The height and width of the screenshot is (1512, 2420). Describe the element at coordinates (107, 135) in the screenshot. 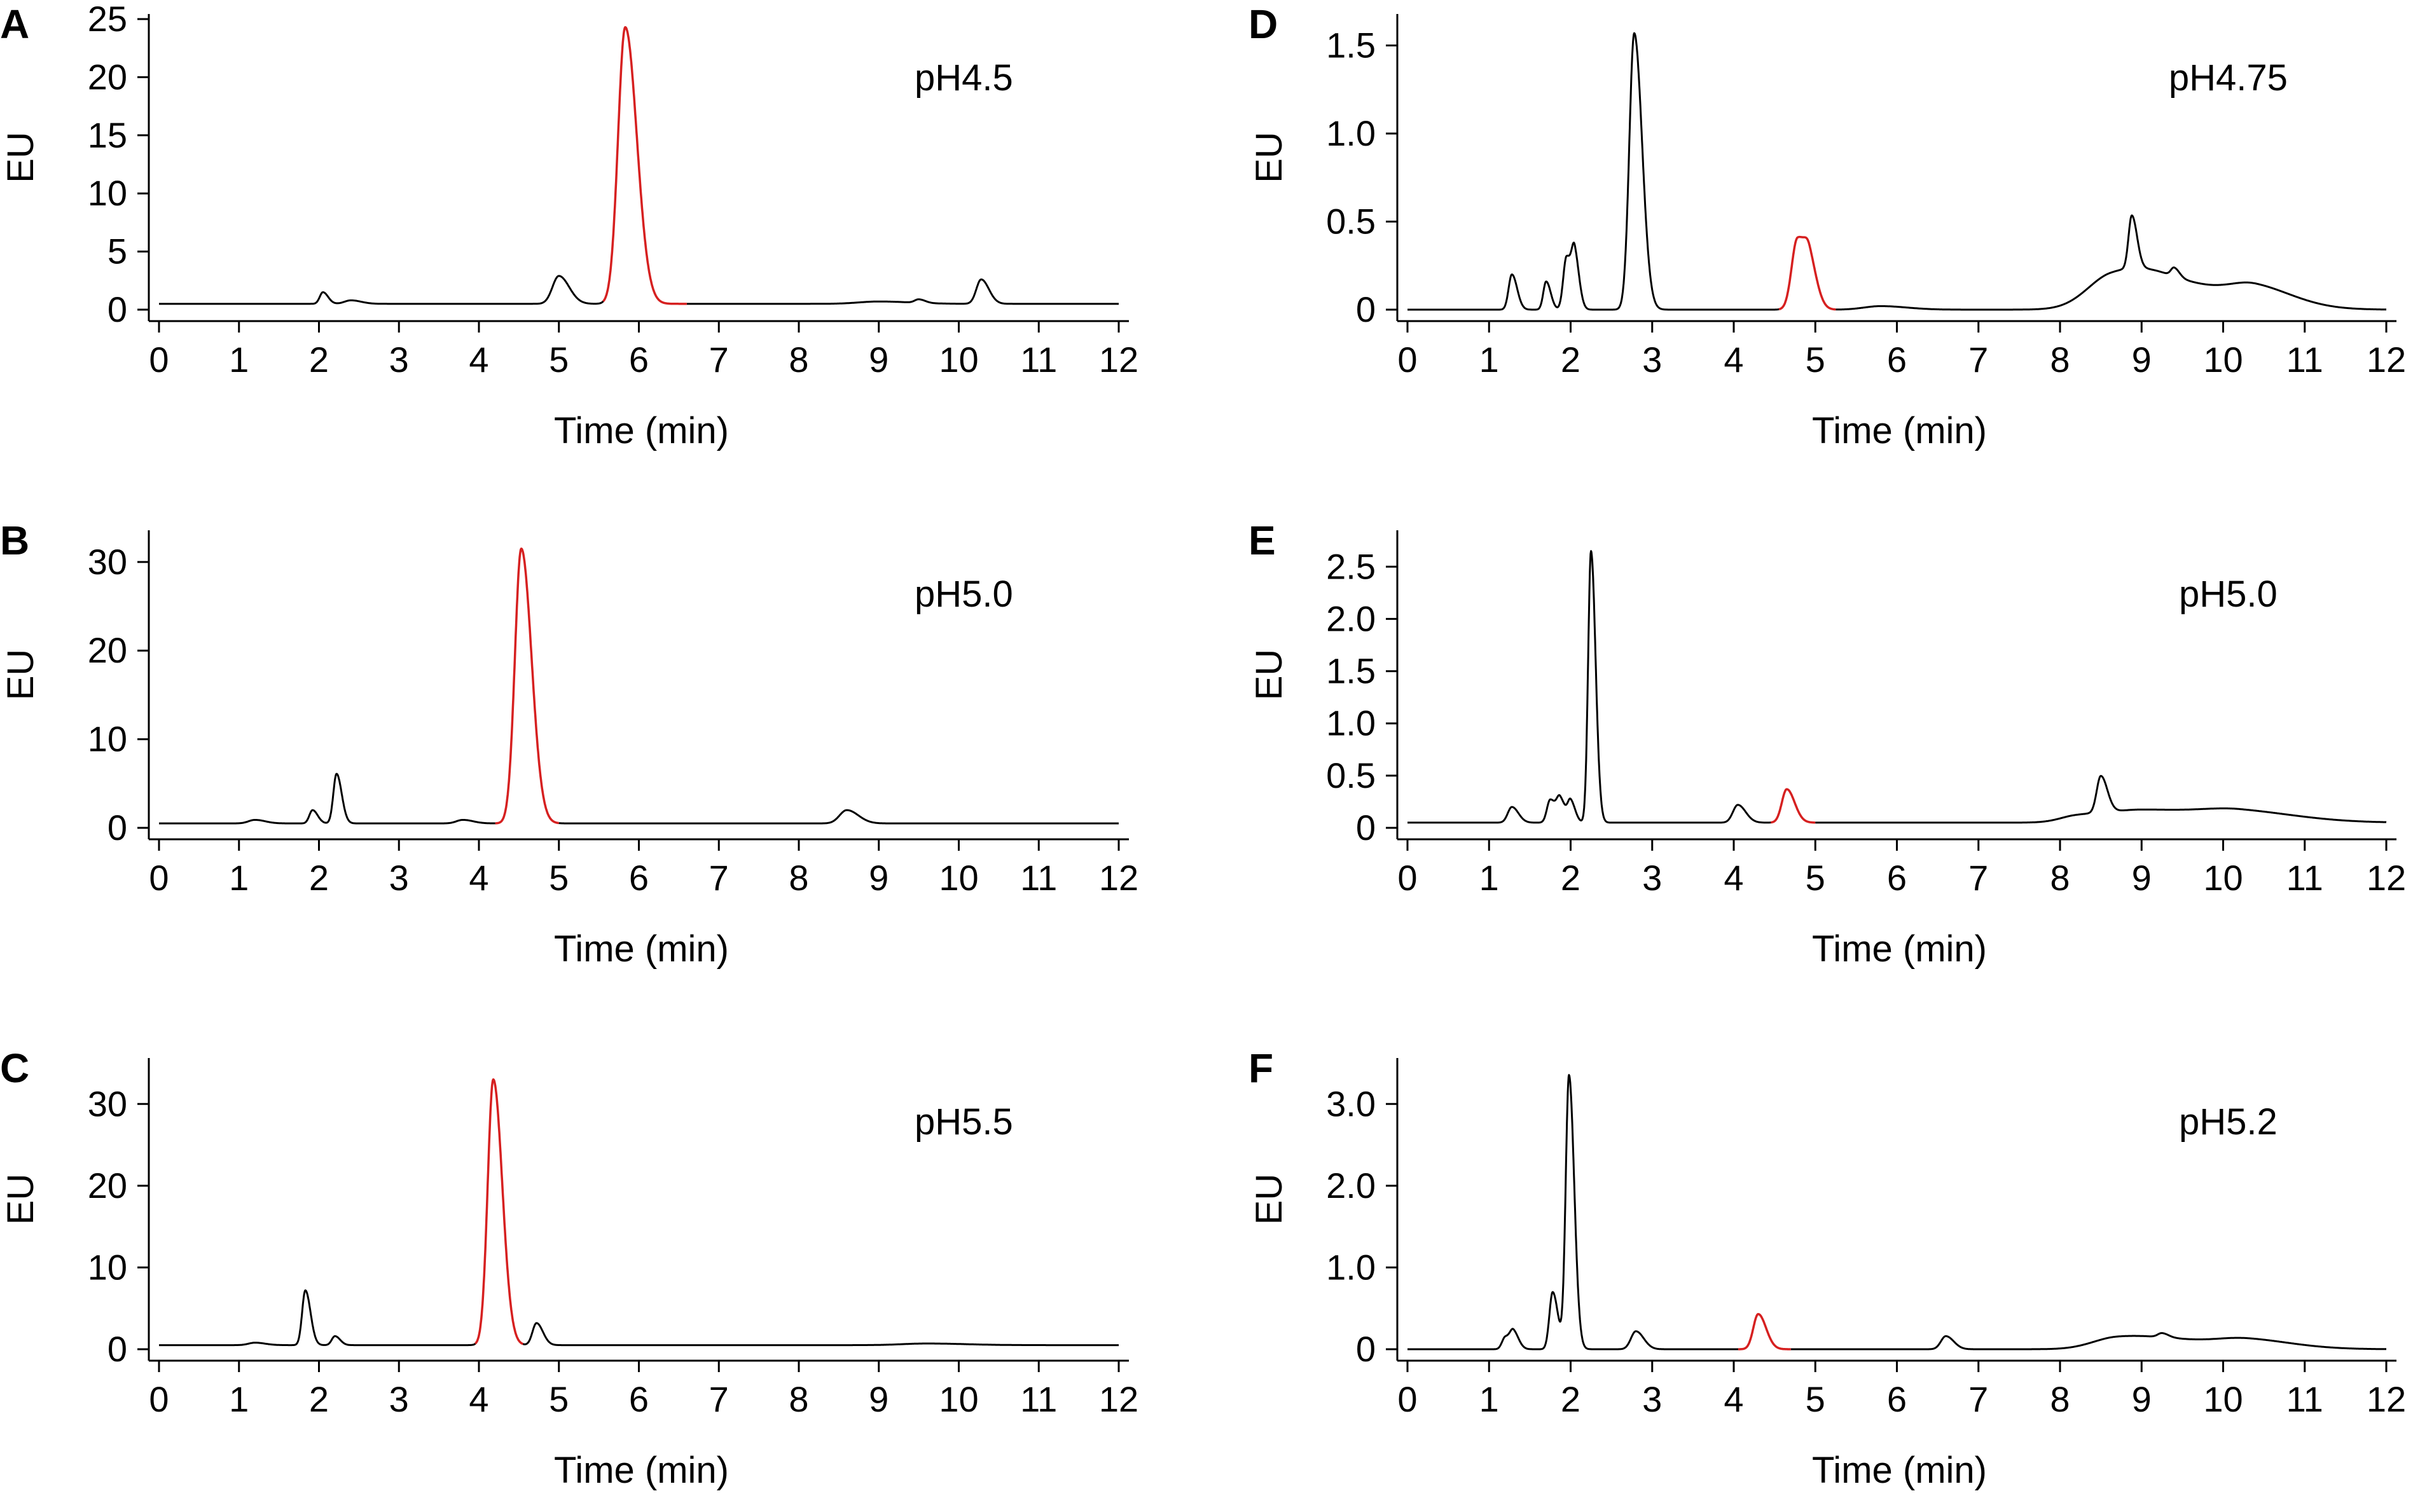

I see `y-tick-label: 15` at that location.